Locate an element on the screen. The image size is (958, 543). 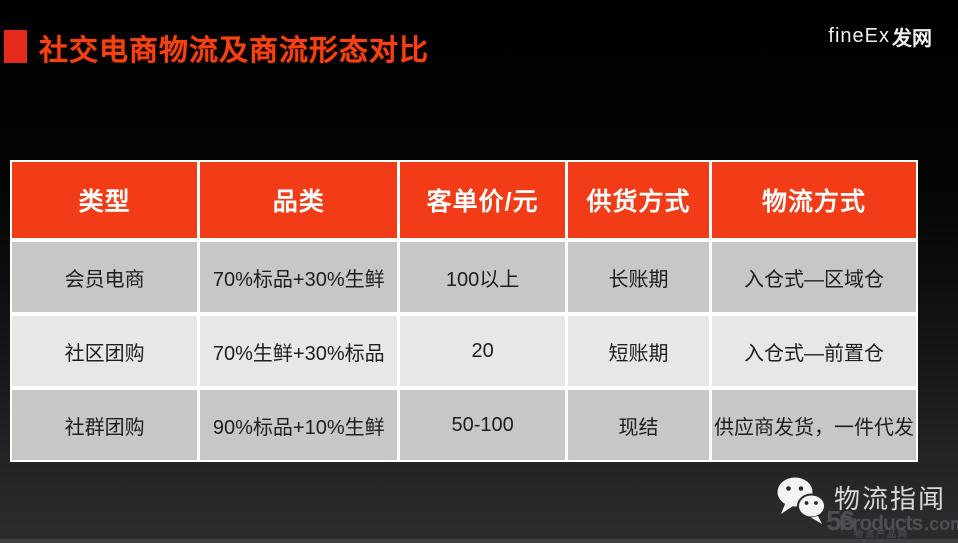
table-cell: 70%标品+30%生鲜 is located at coordinates (299, 277).